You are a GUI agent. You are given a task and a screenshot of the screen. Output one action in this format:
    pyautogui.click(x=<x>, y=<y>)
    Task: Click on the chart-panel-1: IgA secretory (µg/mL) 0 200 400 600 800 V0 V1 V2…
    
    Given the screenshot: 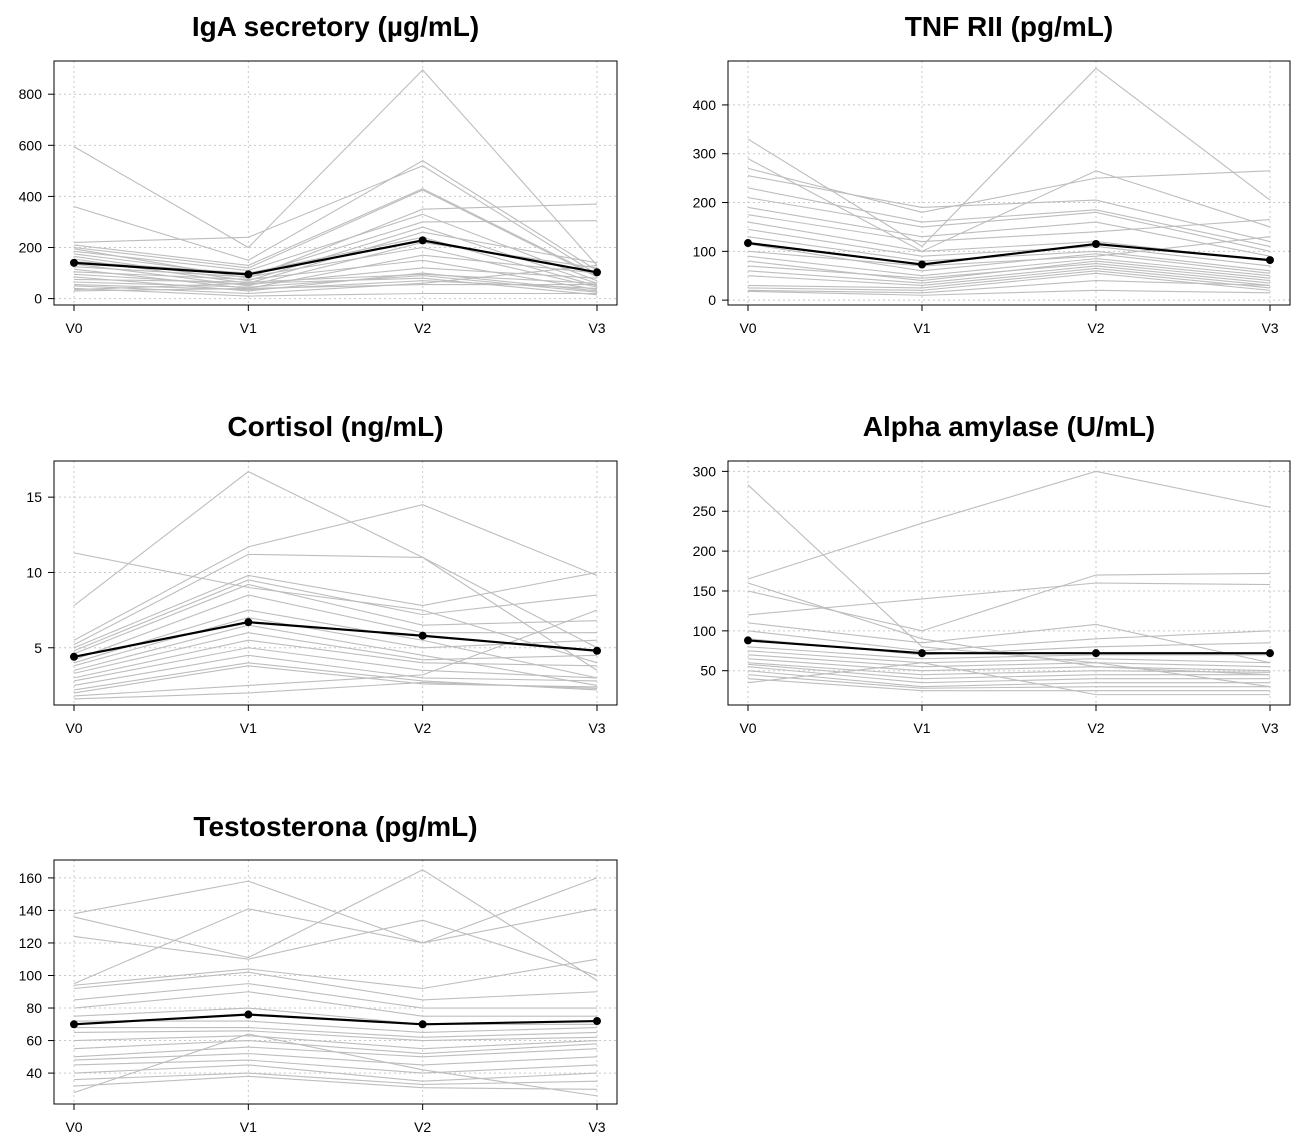 What is the action you would take?
    pyautogui.click(x=318, y=173)
    